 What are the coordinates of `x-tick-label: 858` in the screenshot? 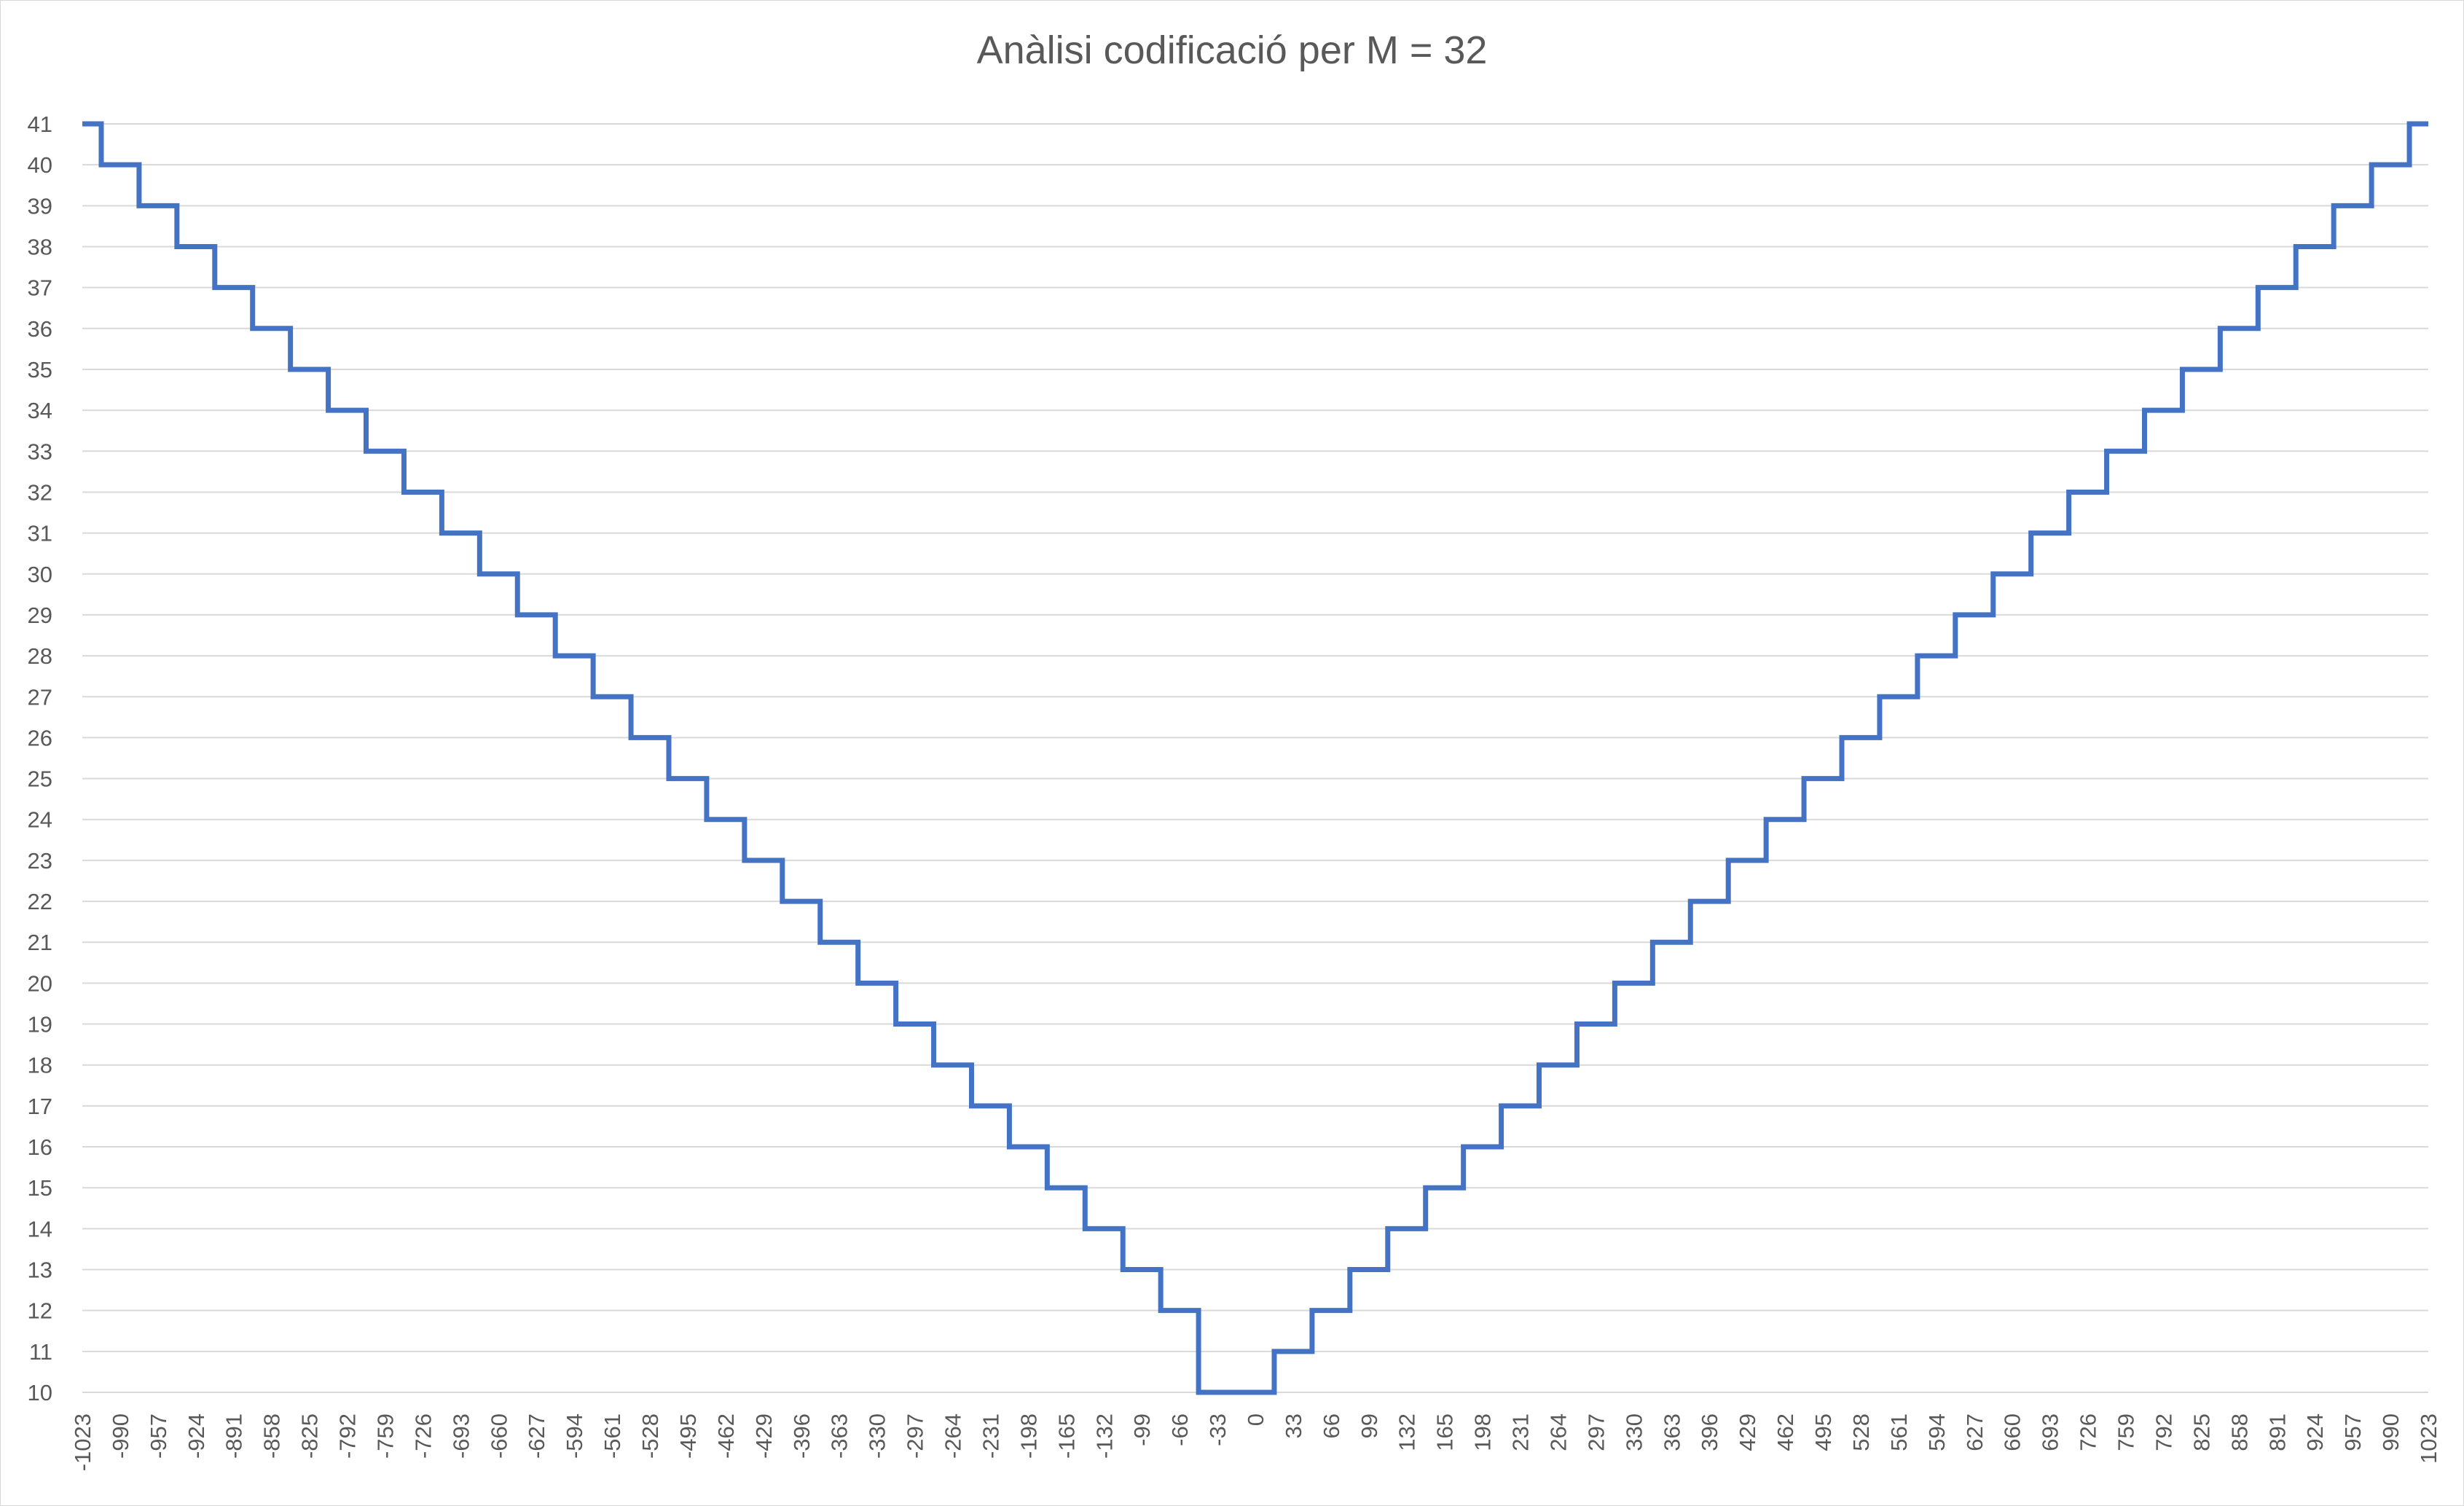 It's located at (2239, 1432).